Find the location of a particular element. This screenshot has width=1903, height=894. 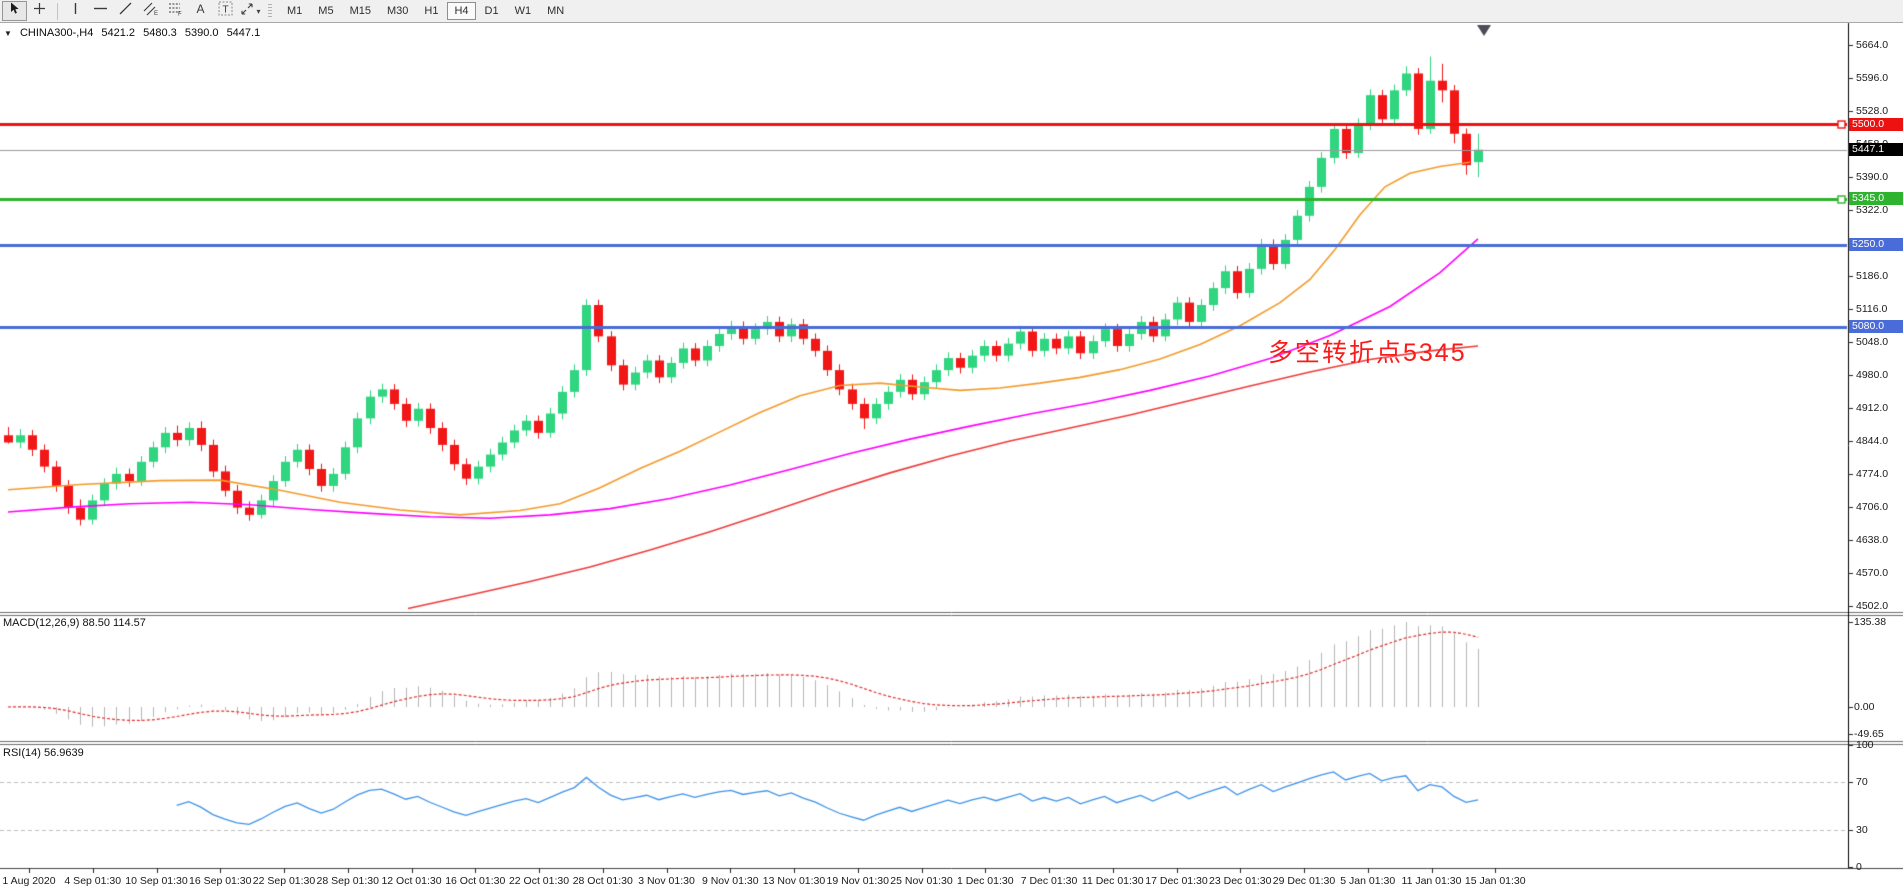

price-tick-label: 5390.0 is located at coordinates (1872, 177).